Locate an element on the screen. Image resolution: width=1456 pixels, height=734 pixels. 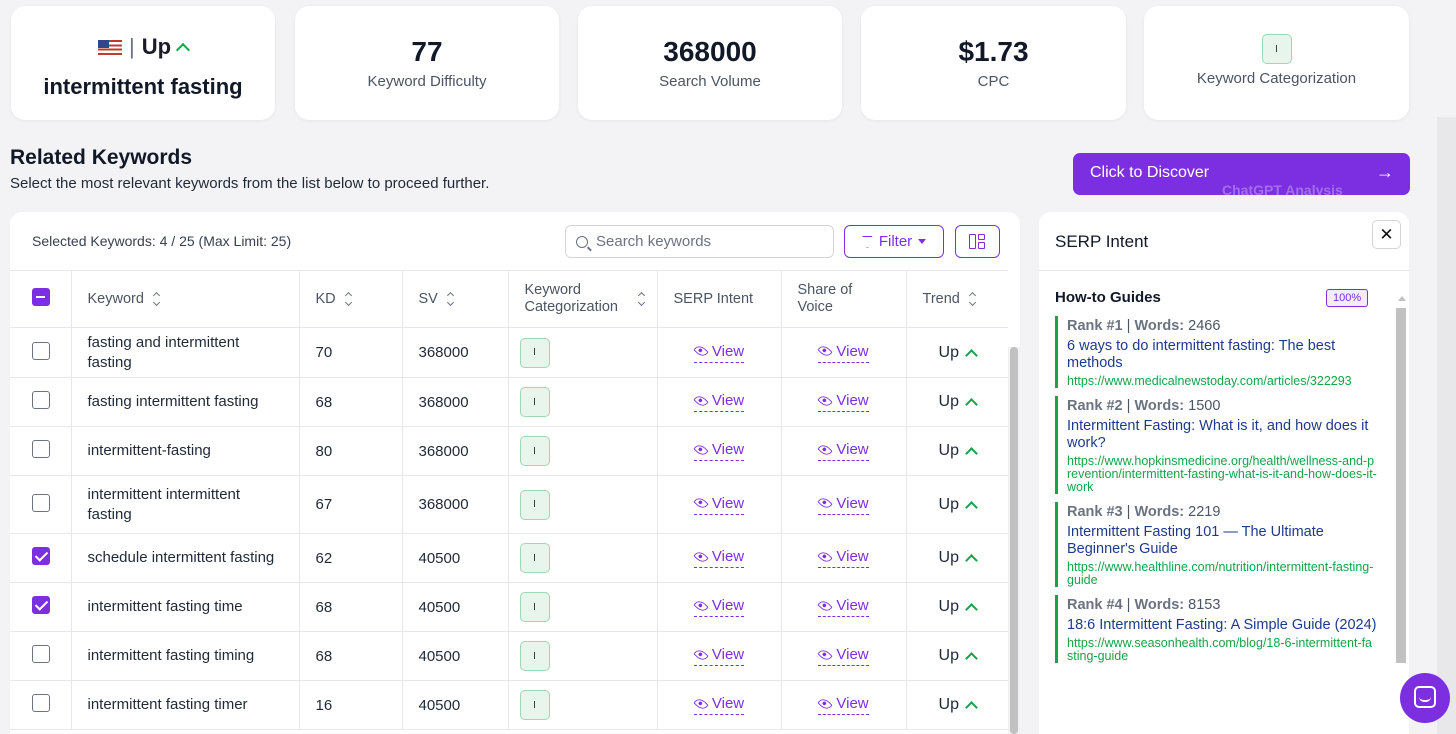
col-trend: Trend is located at coordinates (957, 299).